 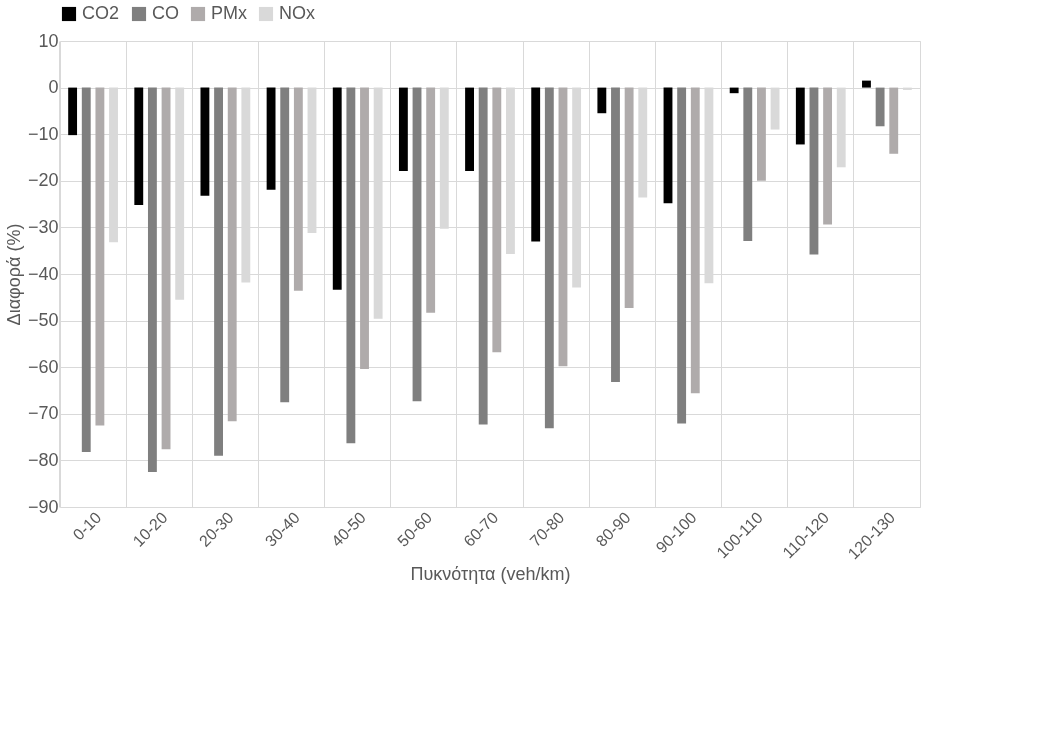 I want to click on y-tick-label: −10, so click(x=43, y=133).